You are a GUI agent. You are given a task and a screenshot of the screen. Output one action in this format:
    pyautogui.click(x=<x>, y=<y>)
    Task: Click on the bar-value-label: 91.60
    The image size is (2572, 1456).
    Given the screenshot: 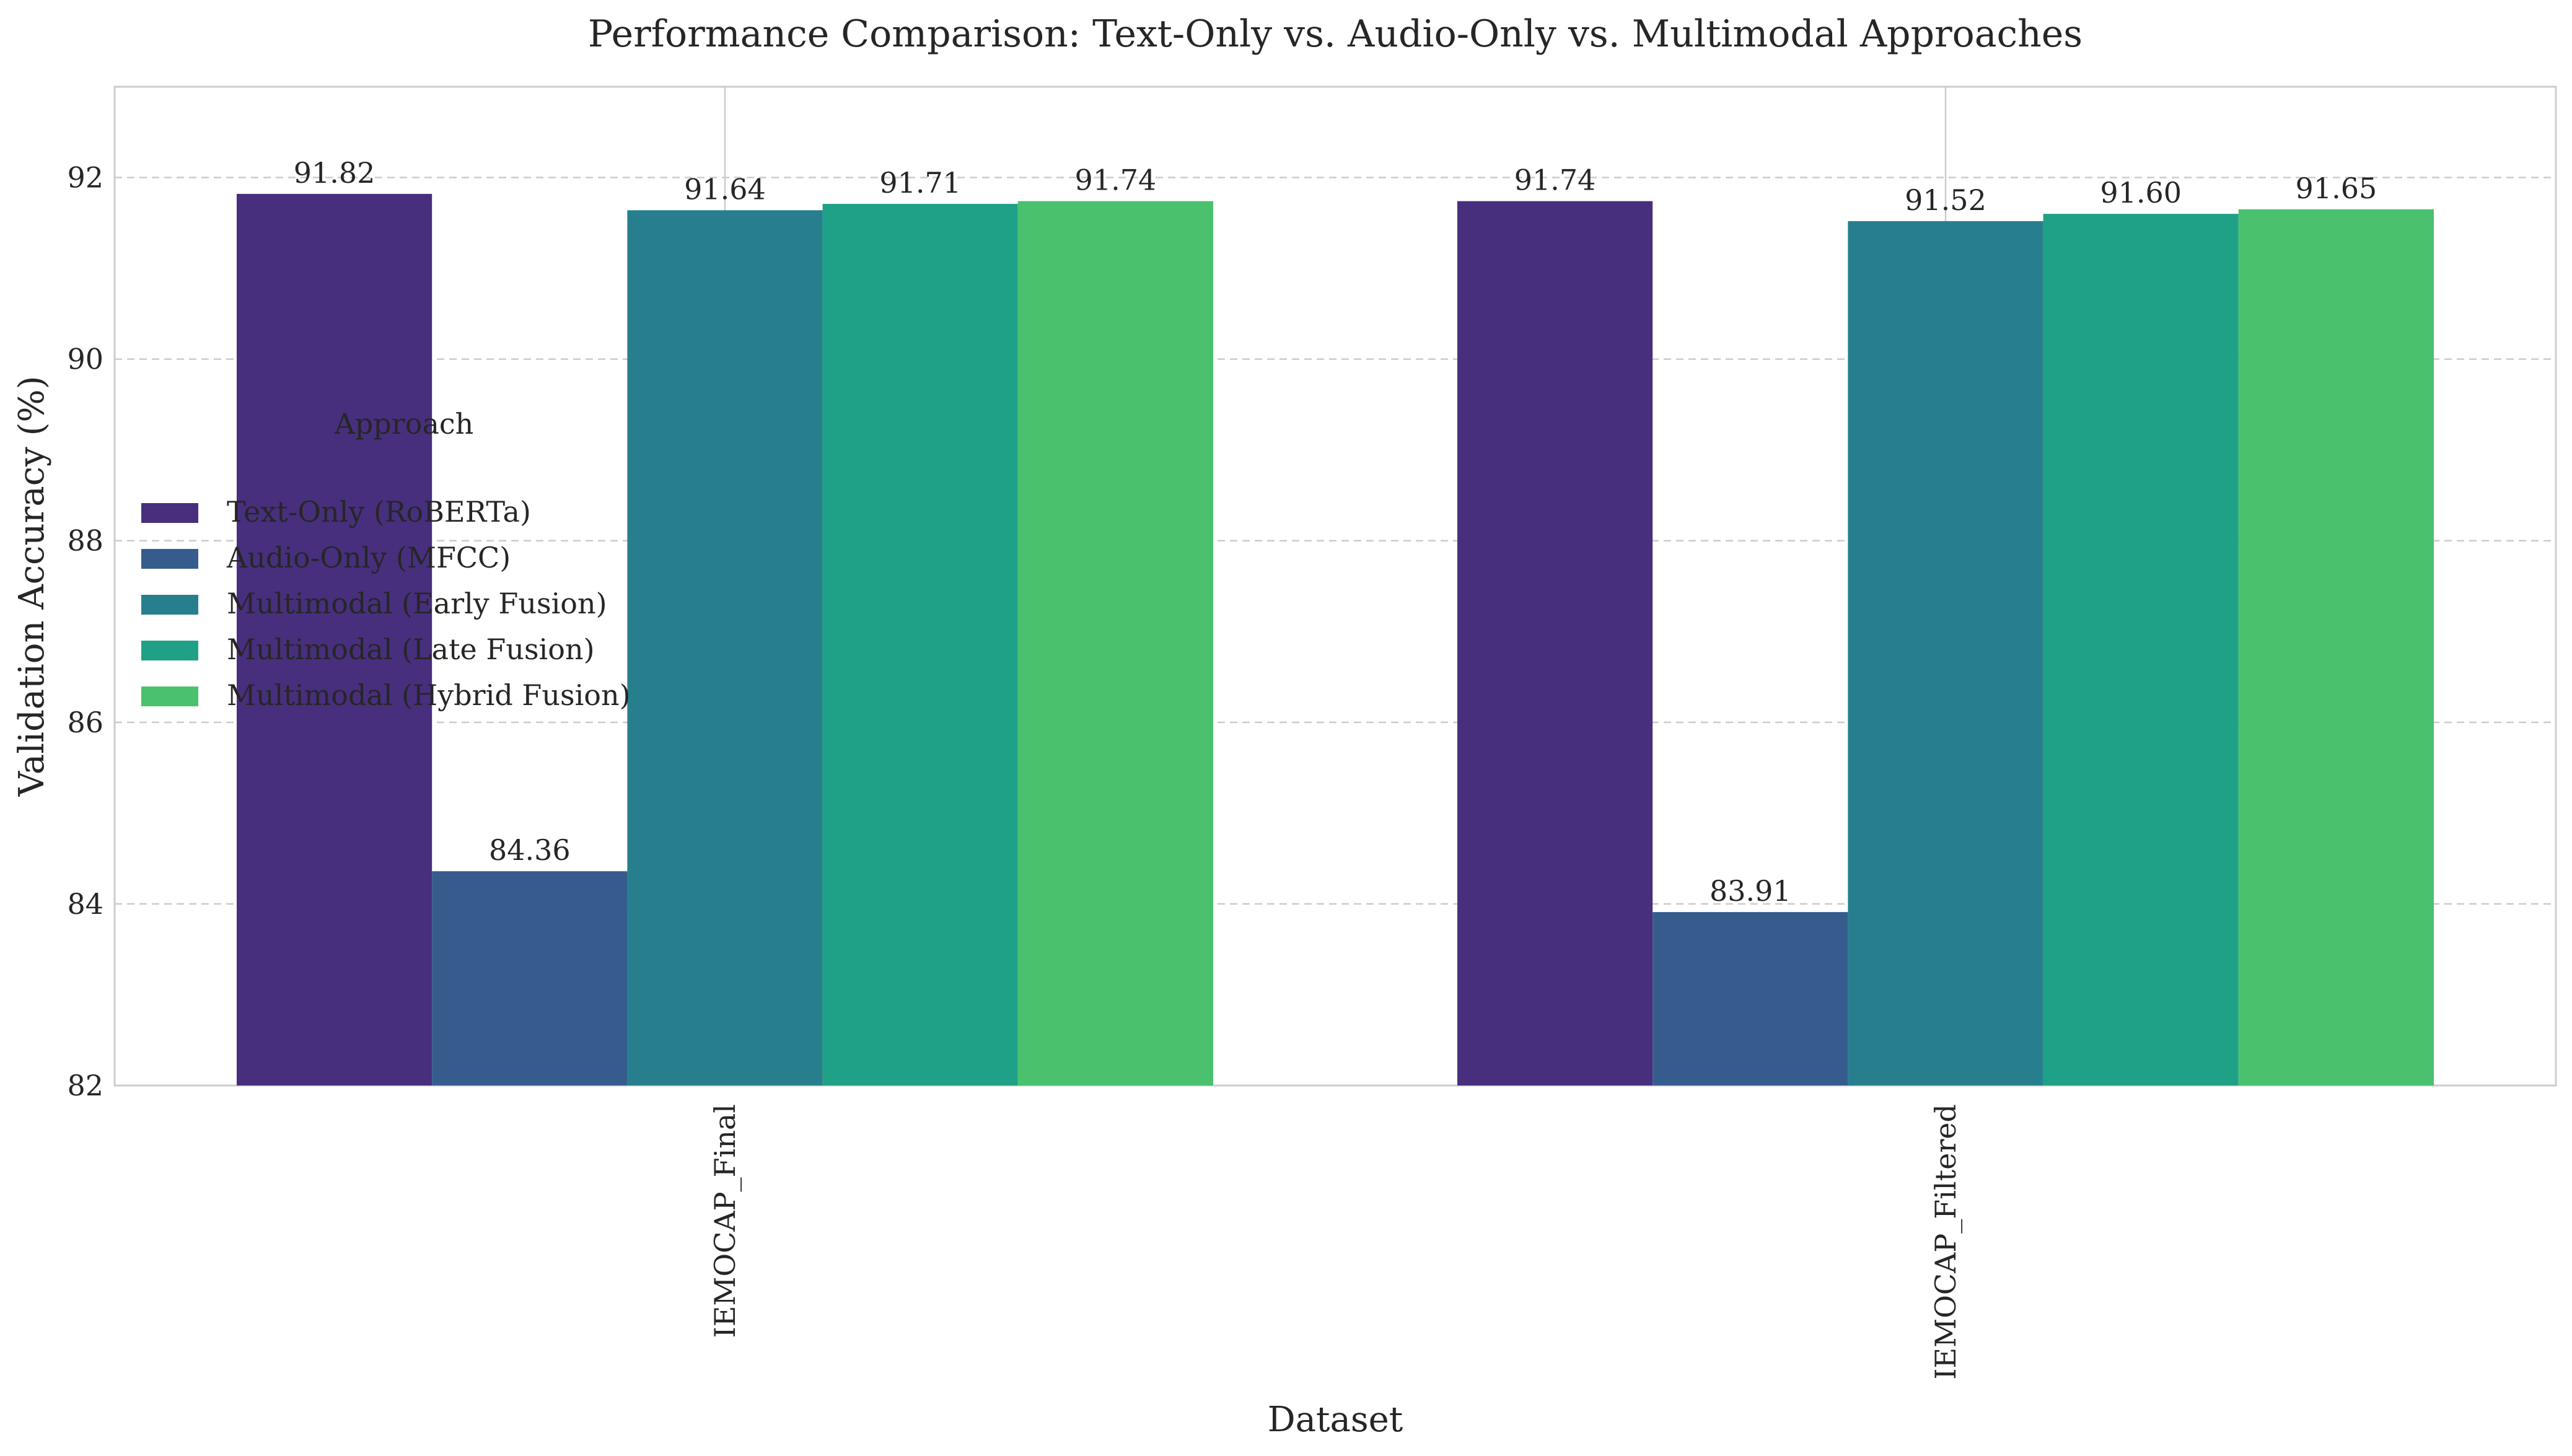 What is the action you would take?
    pyautogui.click(x=2141, y=193)
    